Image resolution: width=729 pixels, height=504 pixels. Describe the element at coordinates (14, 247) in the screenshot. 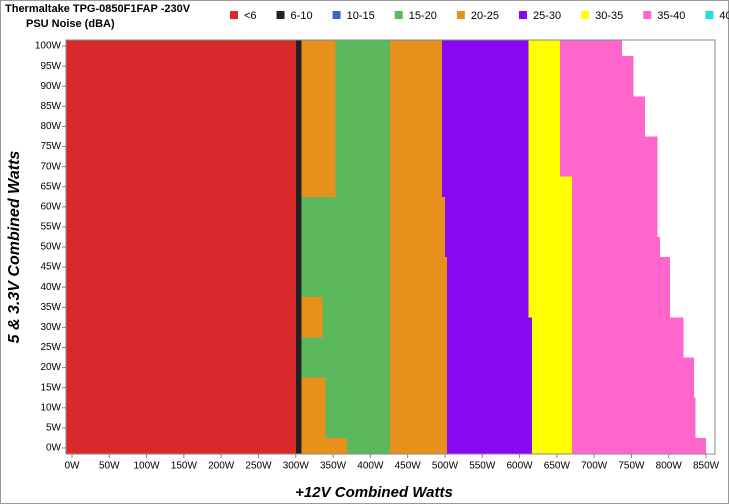

I see `y-axis-title: 5 & 3.3V Combined Watts` at that location.